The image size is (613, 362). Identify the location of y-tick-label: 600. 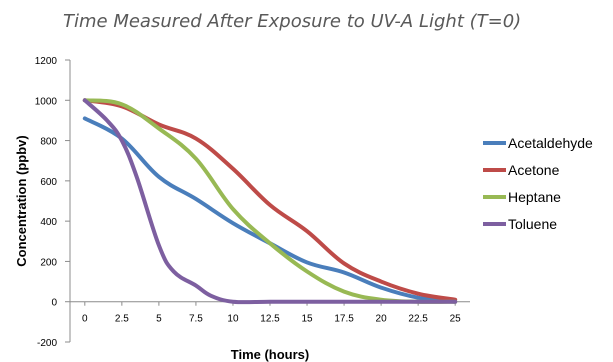
(48, 182).